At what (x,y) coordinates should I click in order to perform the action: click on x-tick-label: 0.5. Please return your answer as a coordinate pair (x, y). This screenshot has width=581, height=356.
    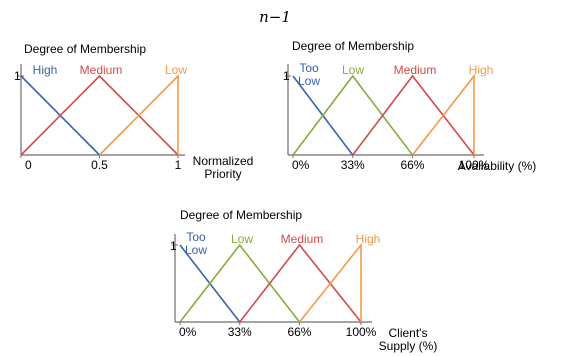
    Looking at the image, I should click on (99, 165).